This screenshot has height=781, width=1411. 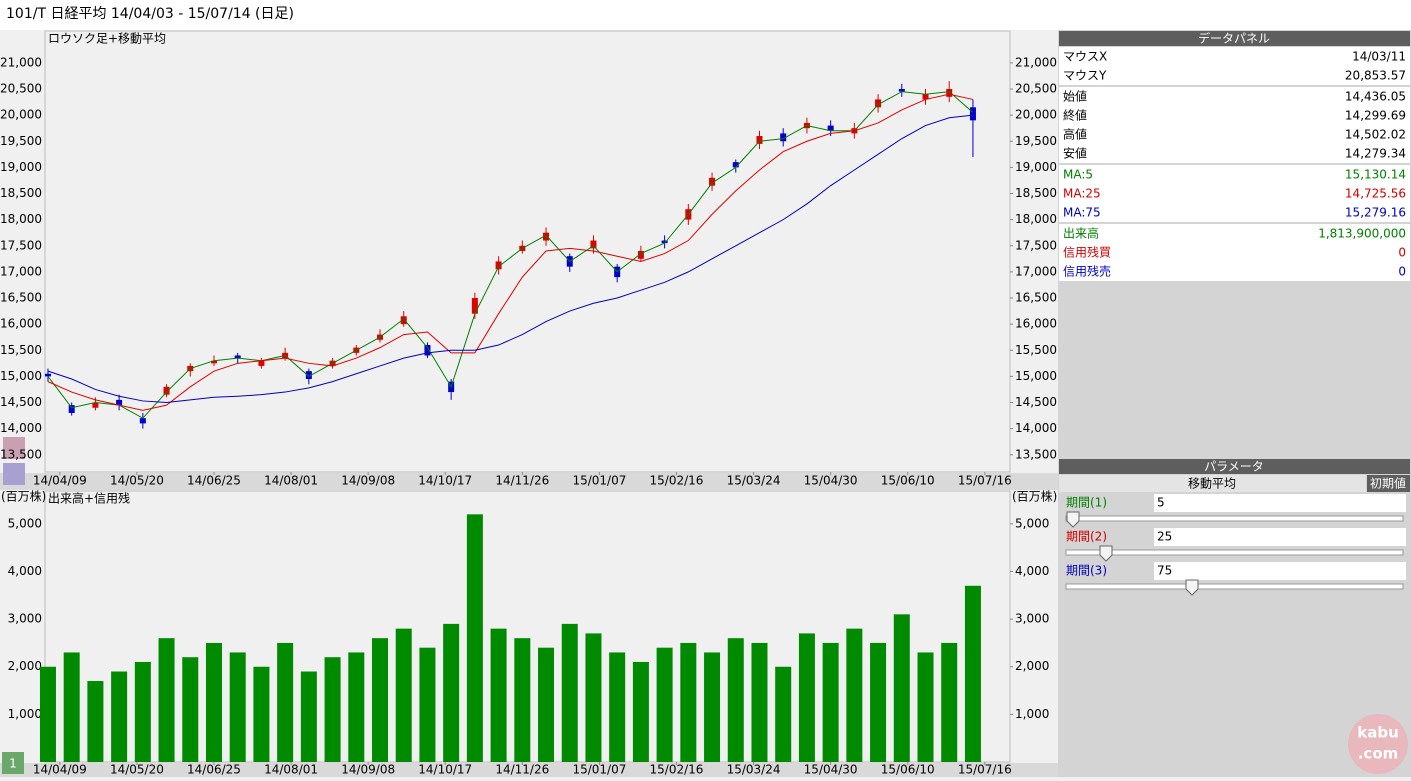 I want to click on x-tick-label: 14/10/17, so click(x=445, y=770).